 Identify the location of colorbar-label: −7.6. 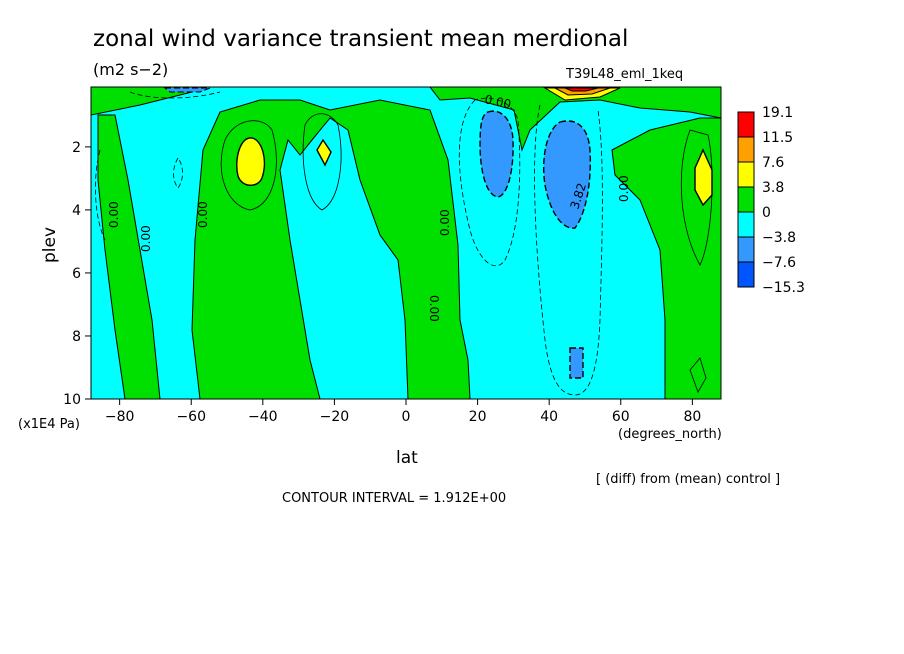
(779, 263).